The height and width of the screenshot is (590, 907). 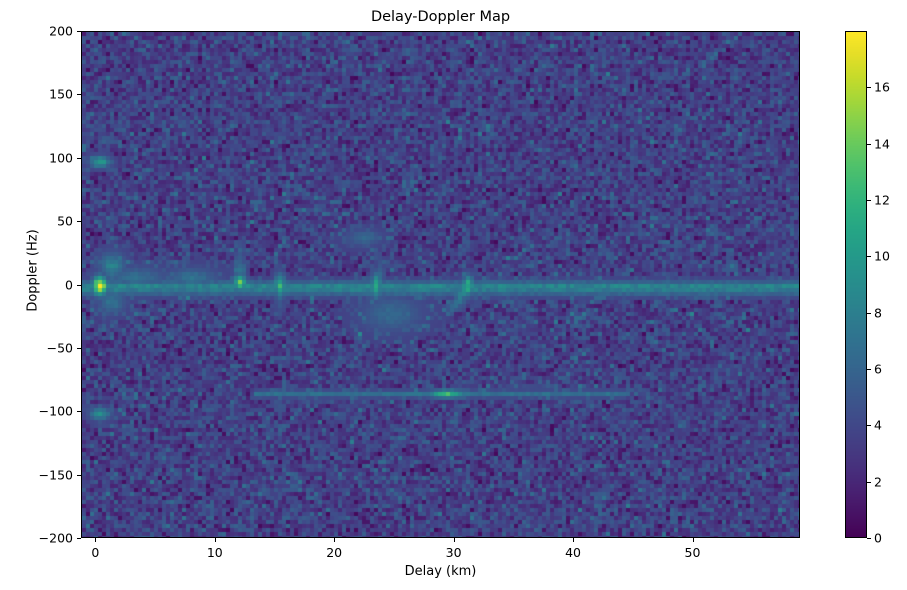 I want to click on y-tick-label: 100, so click(x=61, y=158).